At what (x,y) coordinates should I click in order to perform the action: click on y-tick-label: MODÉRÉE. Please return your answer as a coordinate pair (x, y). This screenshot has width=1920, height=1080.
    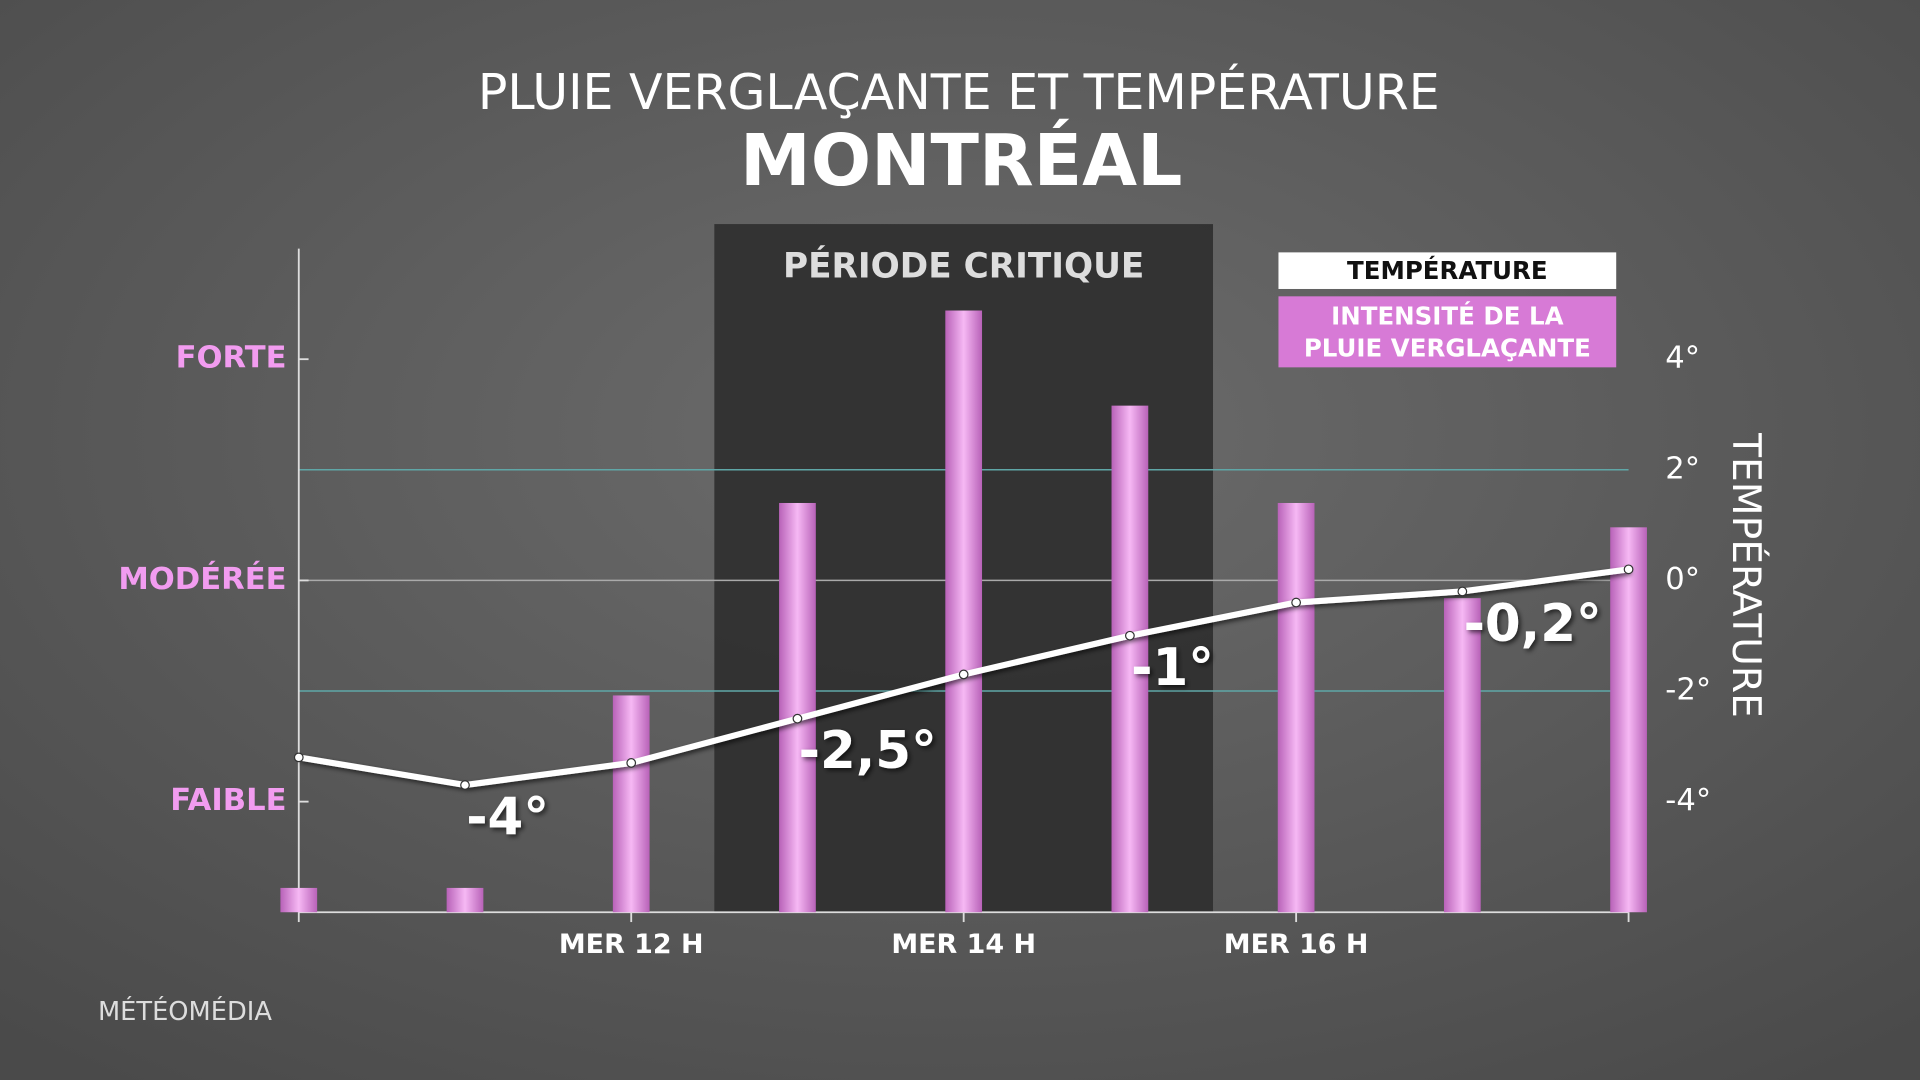
    Looking at the image, I should click on (202, 579).